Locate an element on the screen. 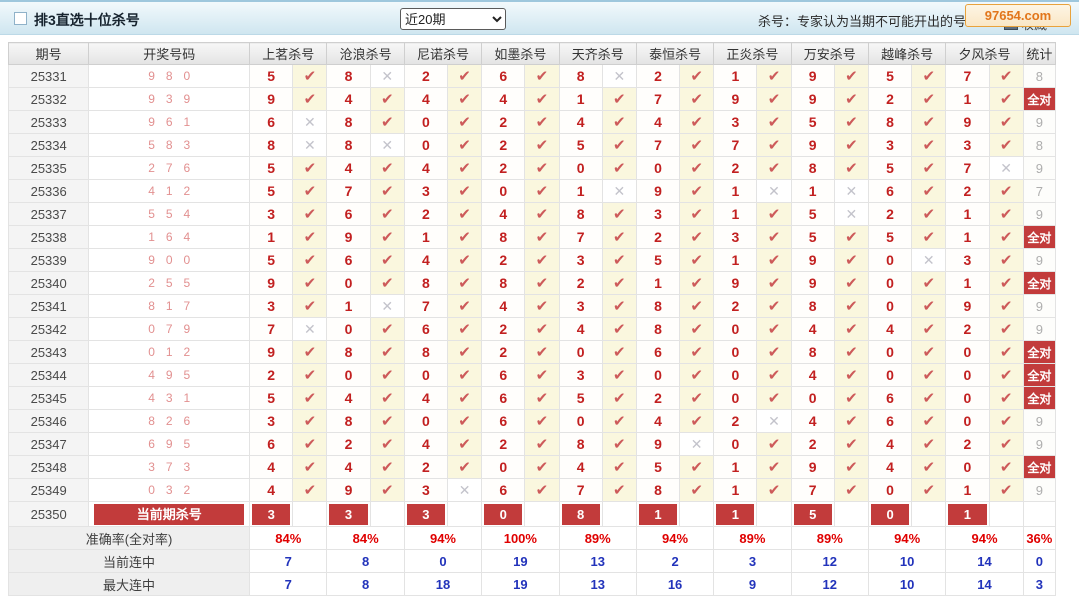  period-cell: 25350 is located at coordinates (48, 514).